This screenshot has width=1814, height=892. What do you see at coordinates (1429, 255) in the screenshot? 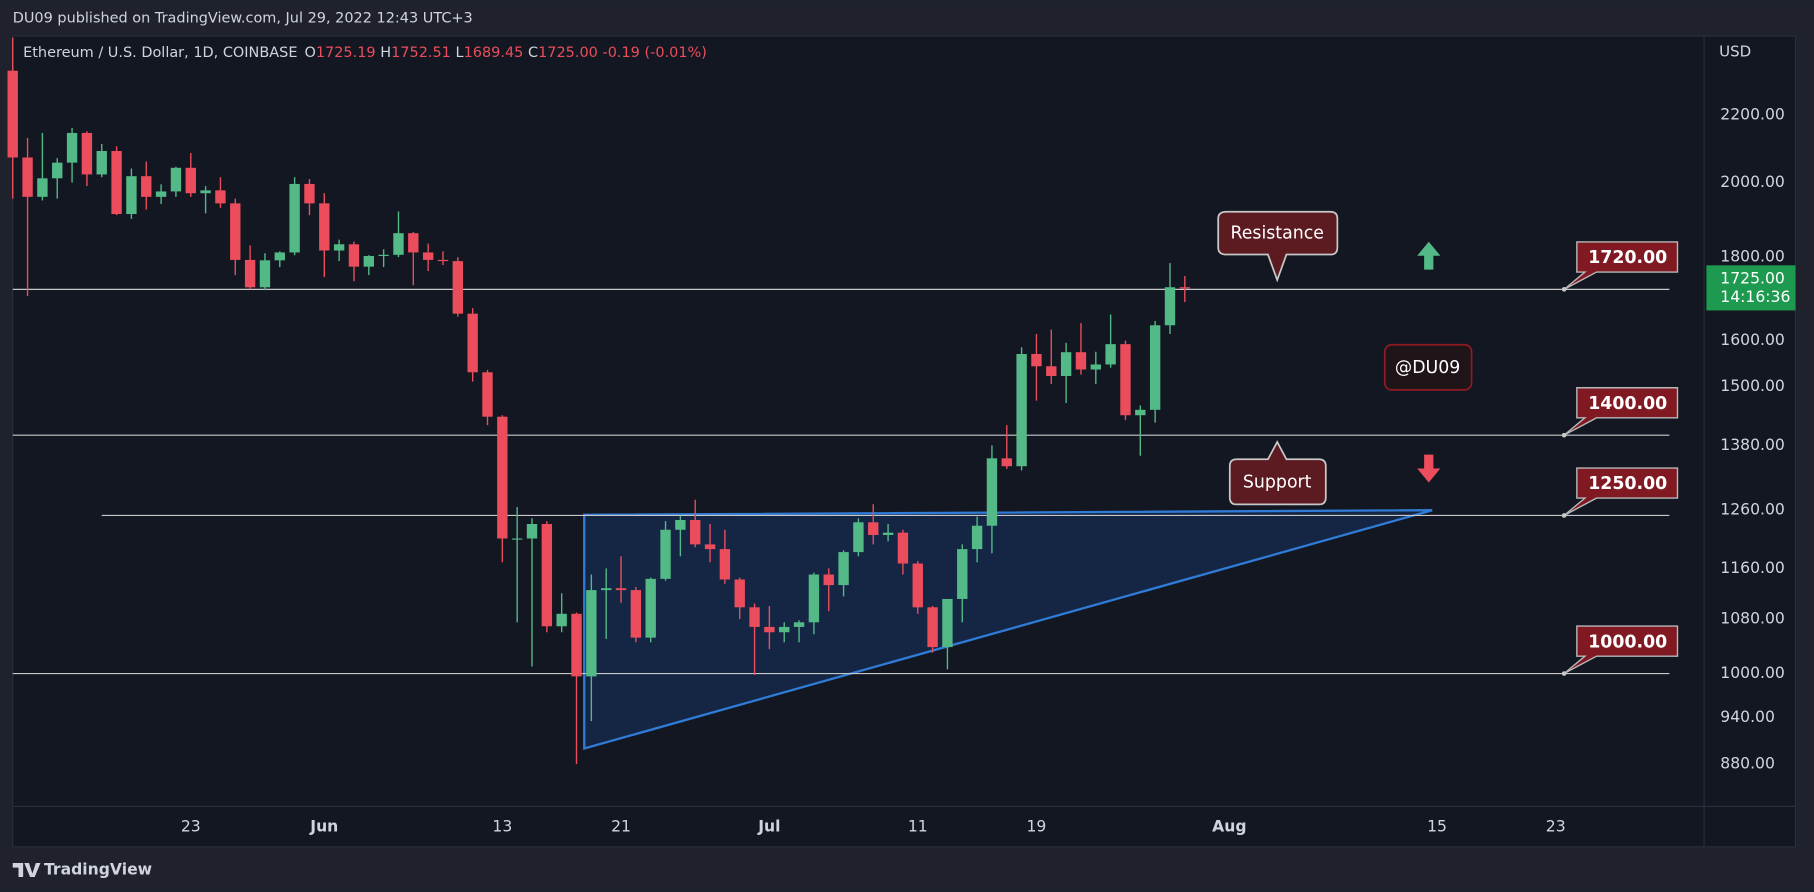
I see `up-arrow` at bounding box center [1429, 255].